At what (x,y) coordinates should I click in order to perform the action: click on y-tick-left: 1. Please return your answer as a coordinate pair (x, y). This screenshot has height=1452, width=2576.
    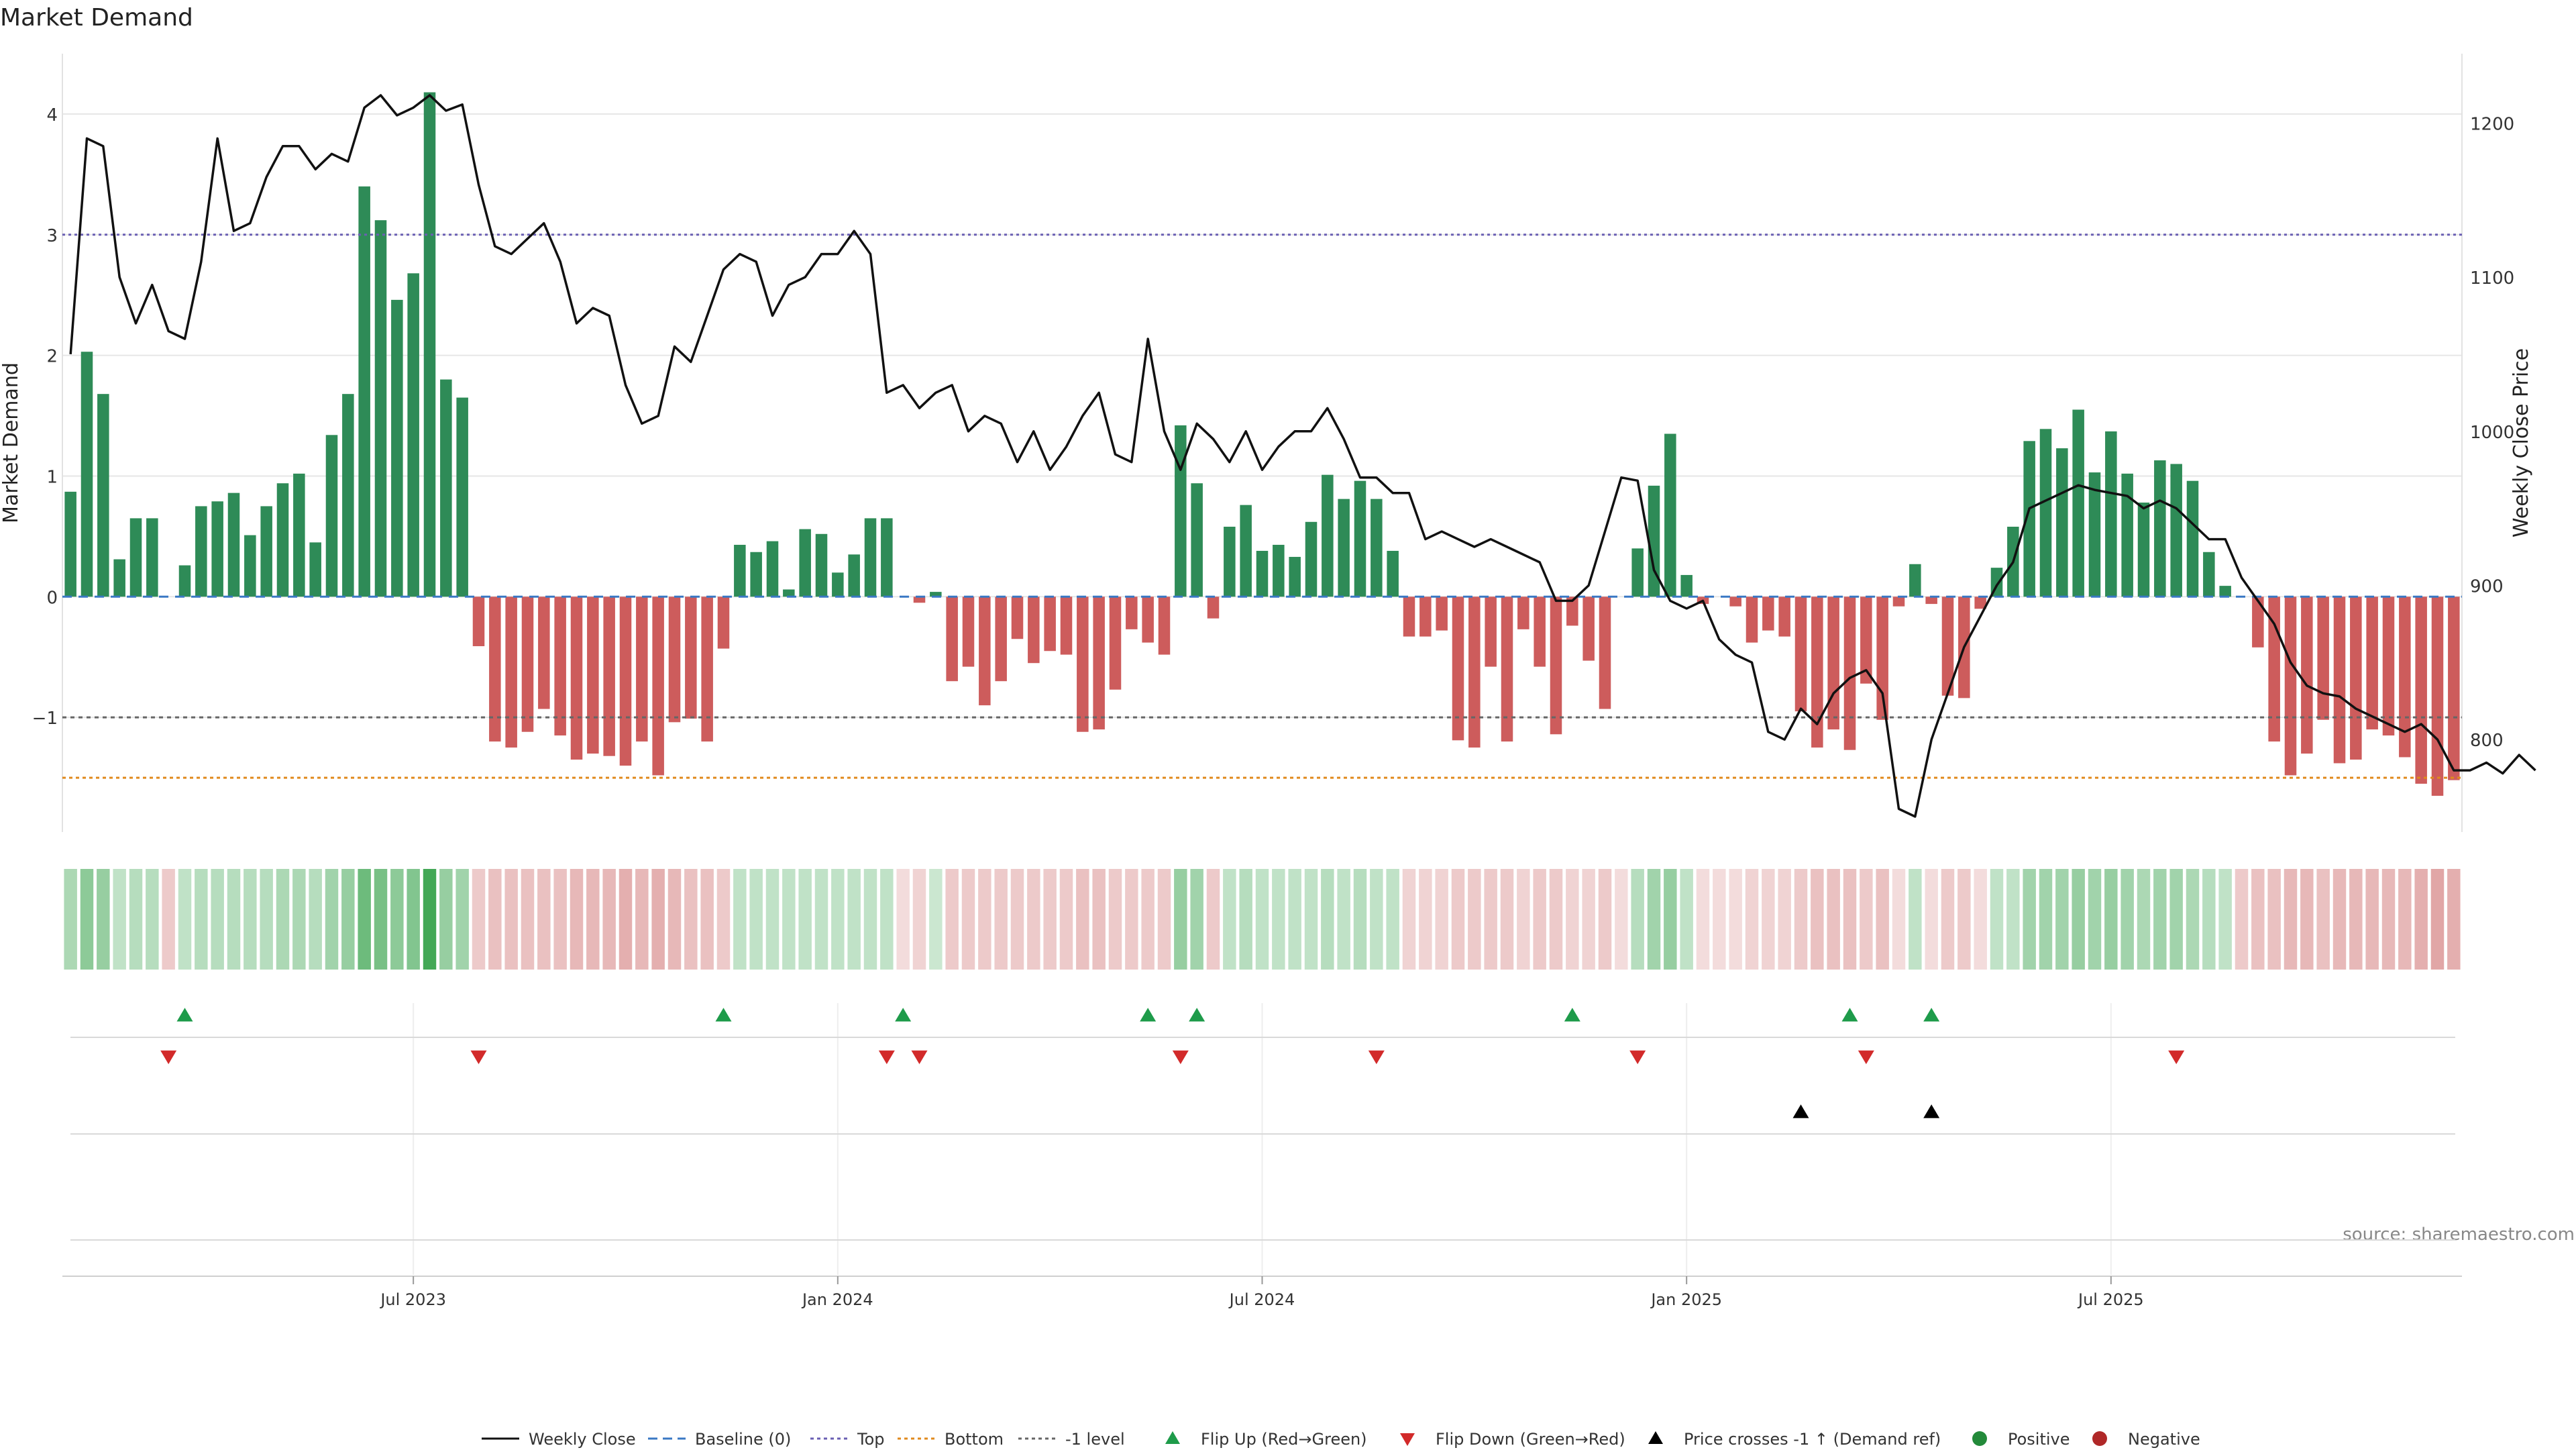
    Looking at the image, I should click on (52, 477).